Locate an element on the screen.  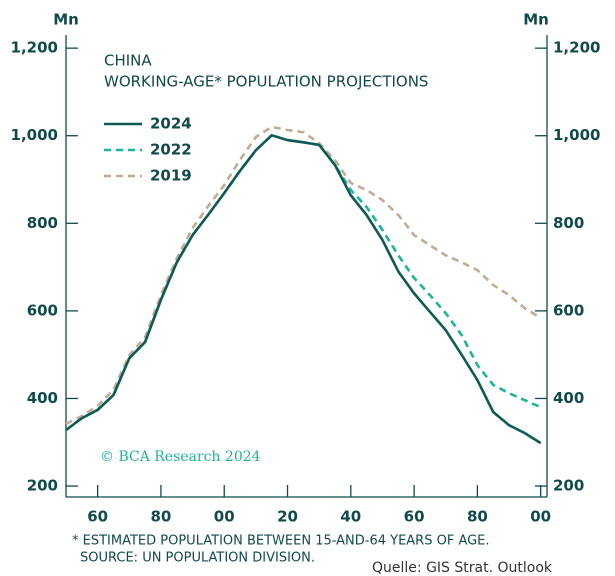
y-tick-label: 1,000 is located at coordinates (34, 135).